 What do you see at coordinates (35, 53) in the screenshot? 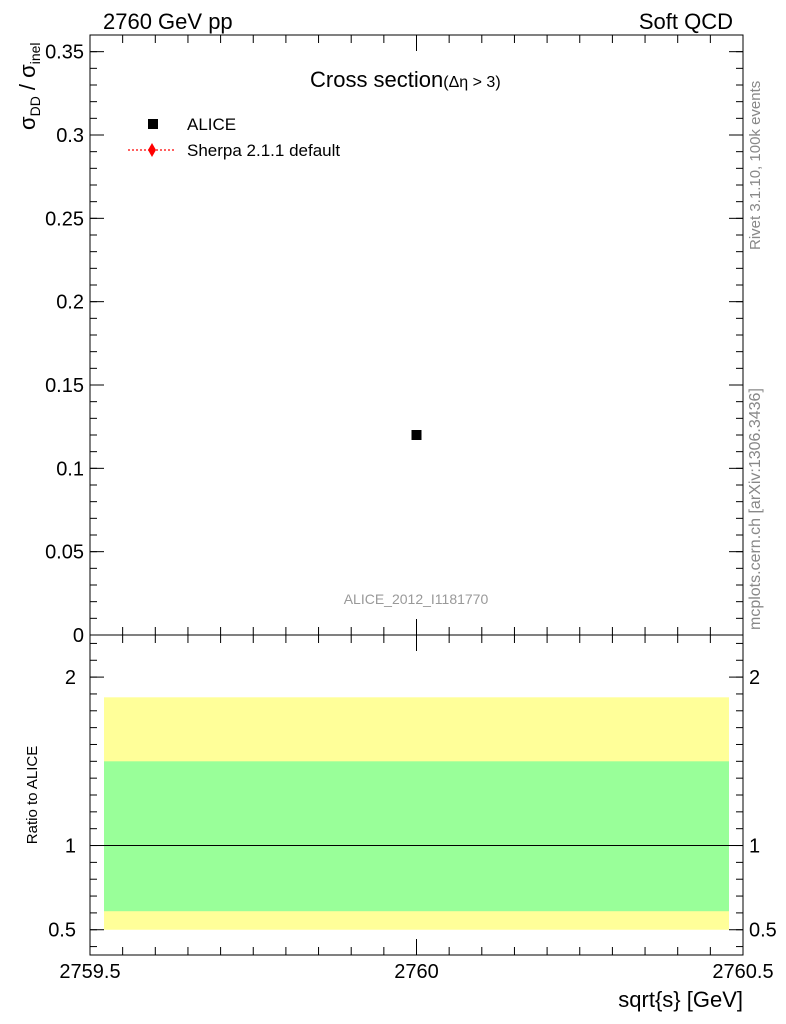
I see `y-label-sub-inel: inel` at bounding box center [35, 53].